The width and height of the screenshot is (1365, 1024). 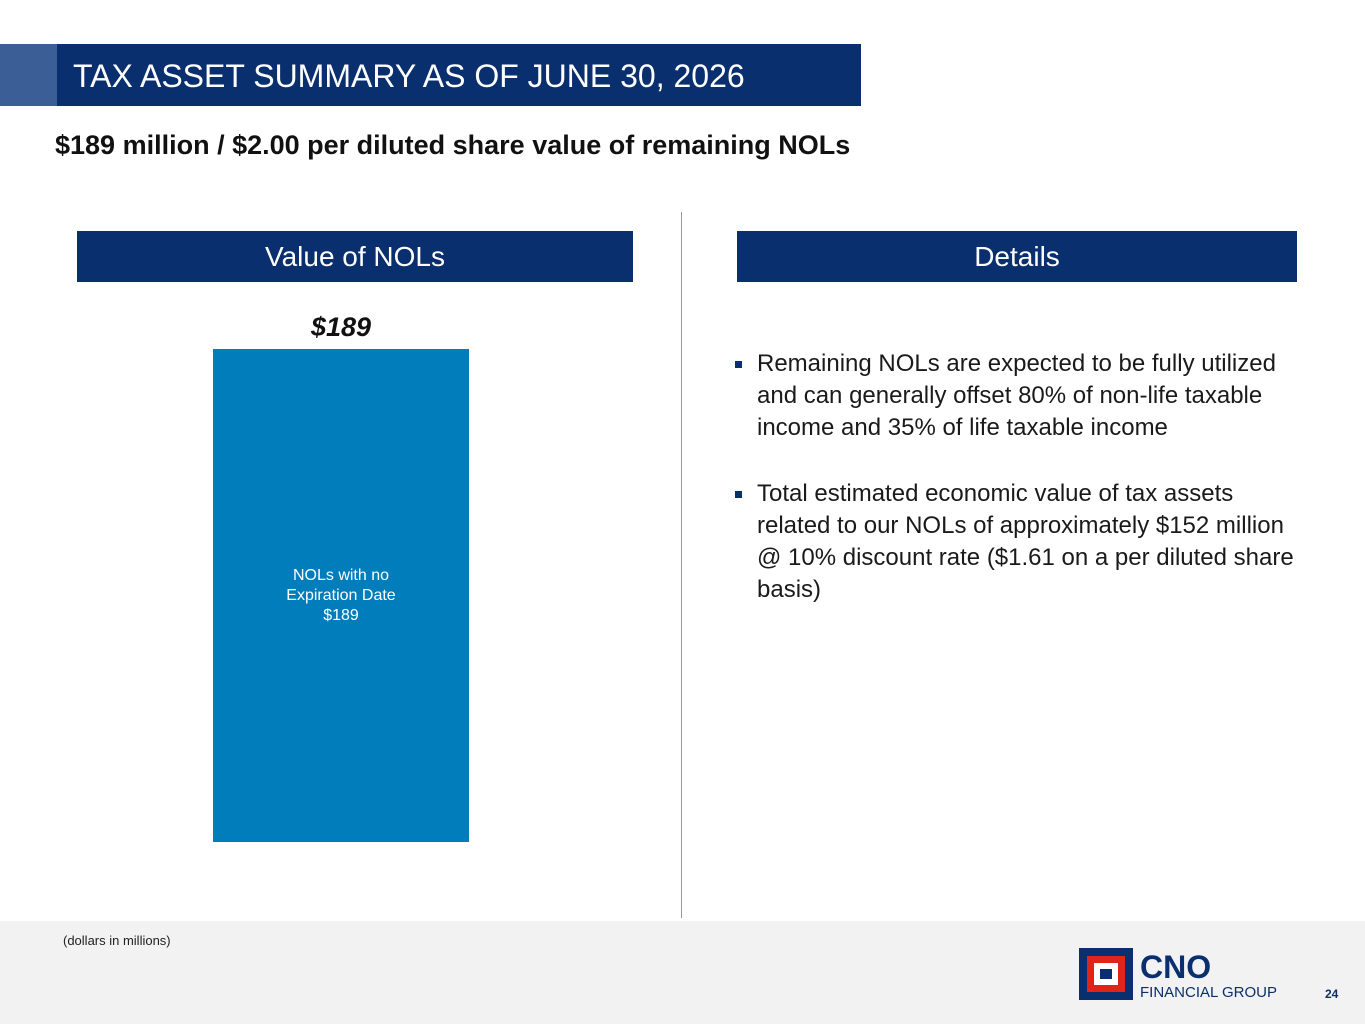 I want to click on total-label: $189, so click(x=340, y=327).